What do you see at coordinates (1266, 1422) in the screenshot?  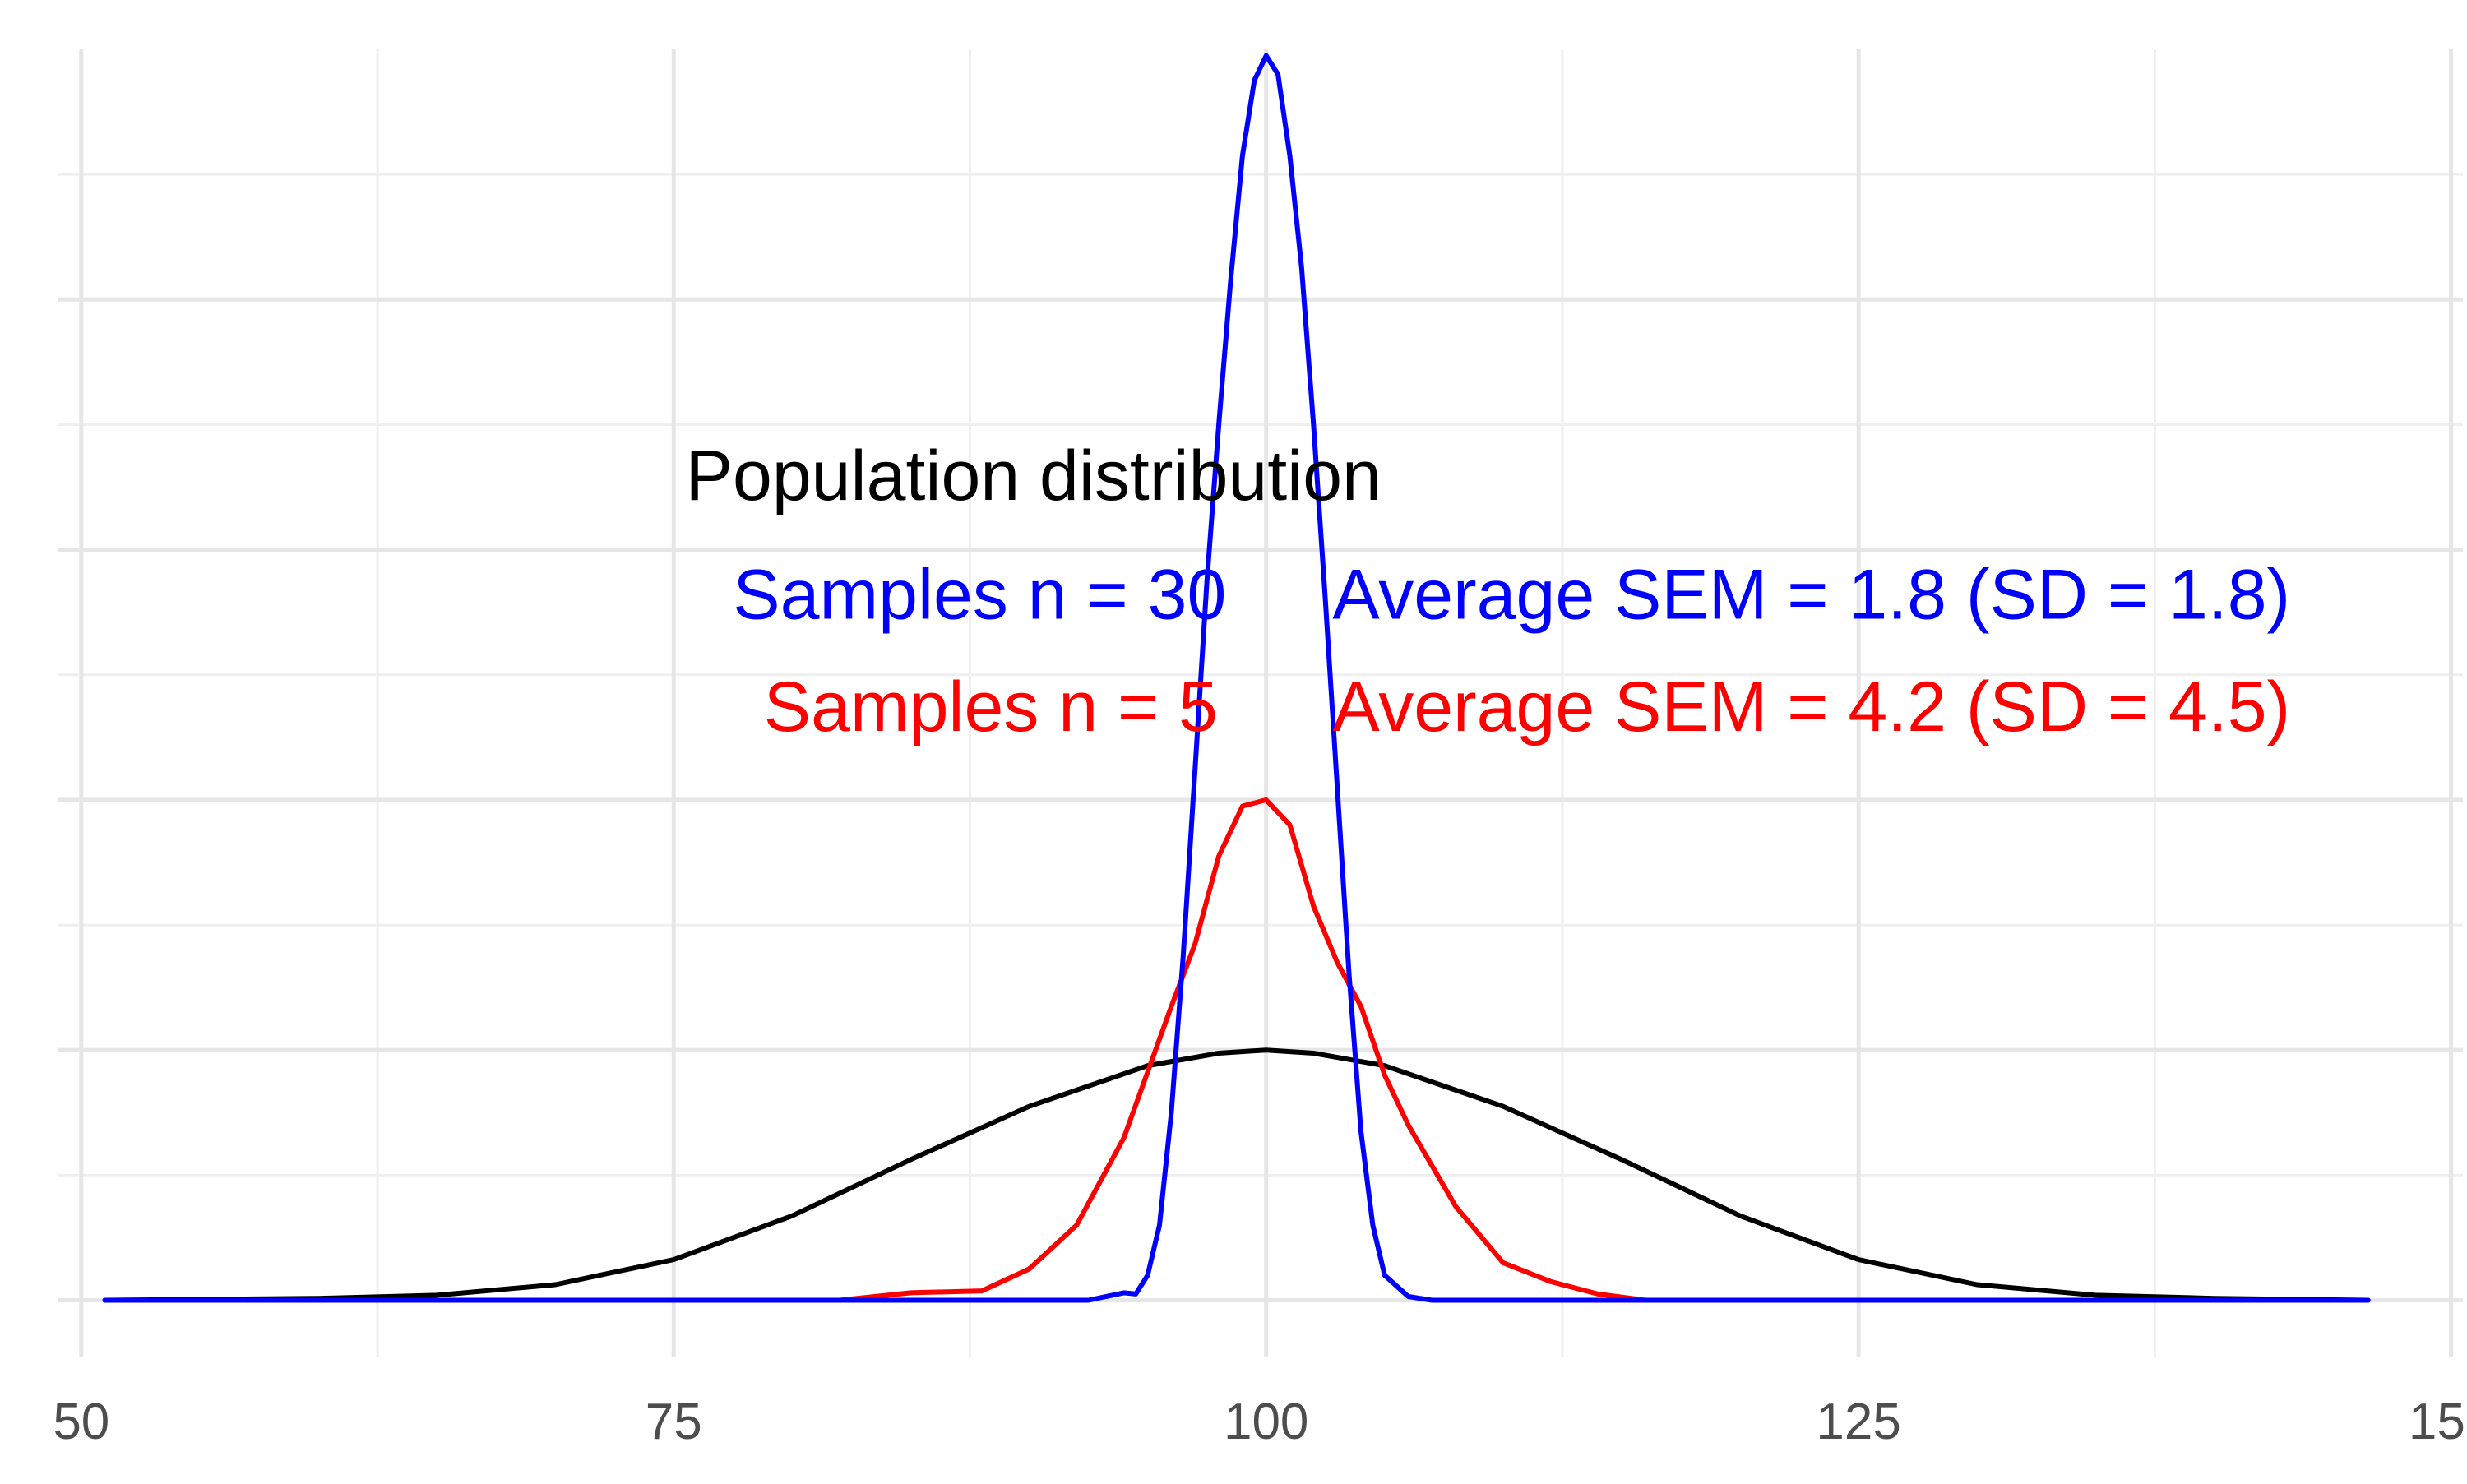 I see `x-tick-label: 100` at bounding box center [1266, 1422].